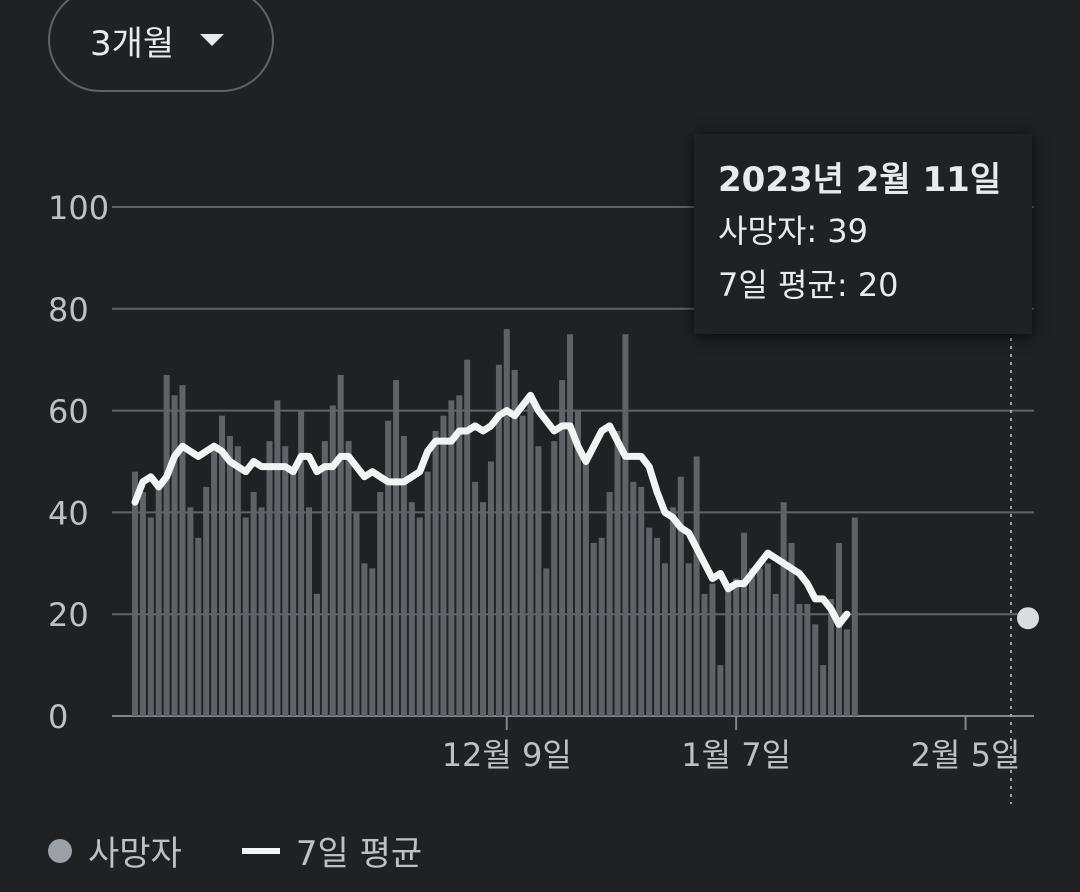  I want to click on average-legend-line-icon, so click(260, 850).